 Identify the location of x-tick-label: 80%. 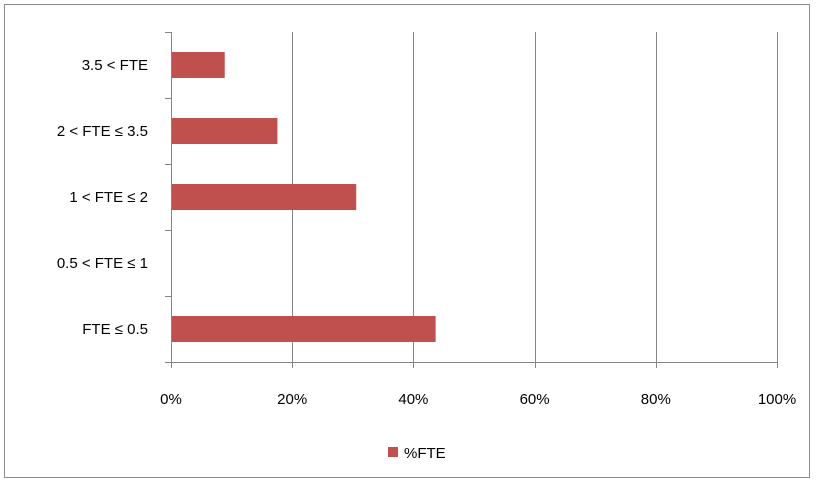
(656, 399).